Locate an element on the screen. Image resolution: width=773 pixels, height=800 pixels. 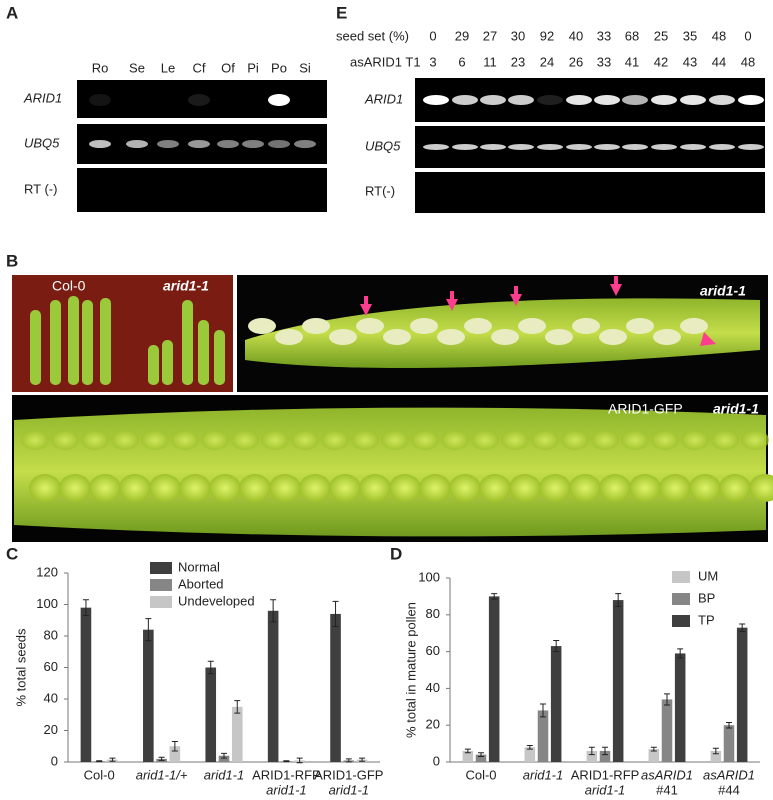
row-label: UBQ5 is located at coordinates (383, 145).